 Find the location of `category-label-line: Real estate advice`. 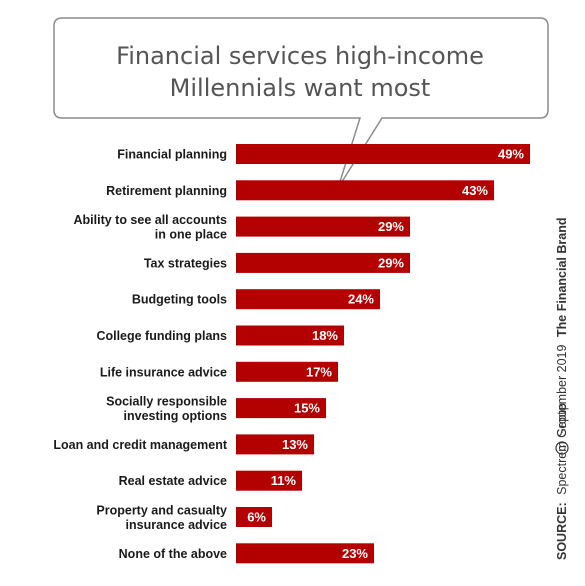

category-label-line: Real estate advice is located at coordinates (173, 481).